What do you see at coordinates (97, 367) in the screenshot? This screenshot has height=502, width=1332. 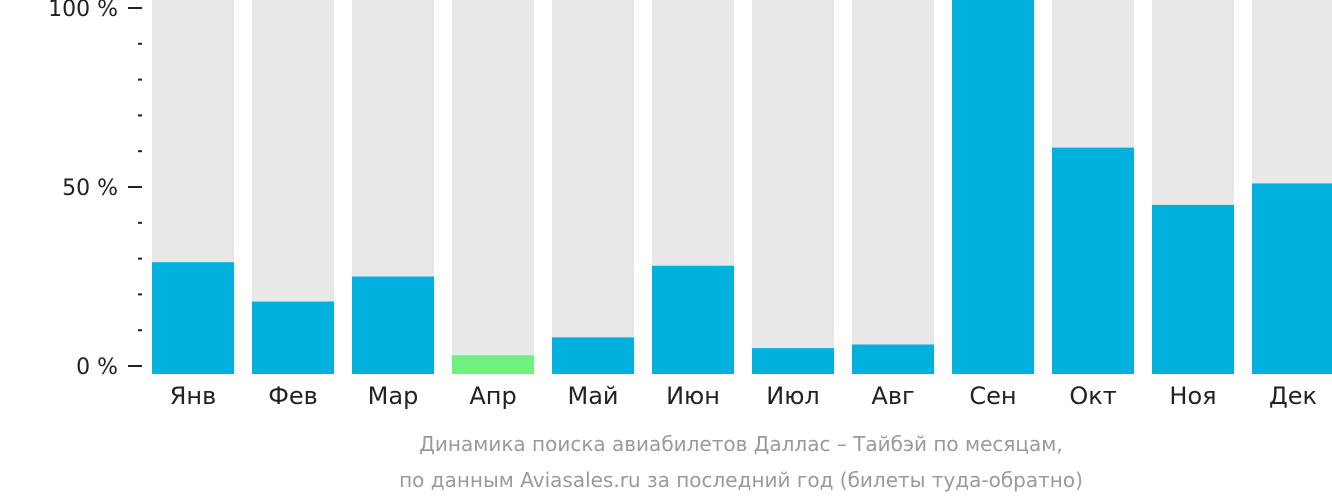 I see `y-tick-label: 0 %` at bounding box center [97, 367].